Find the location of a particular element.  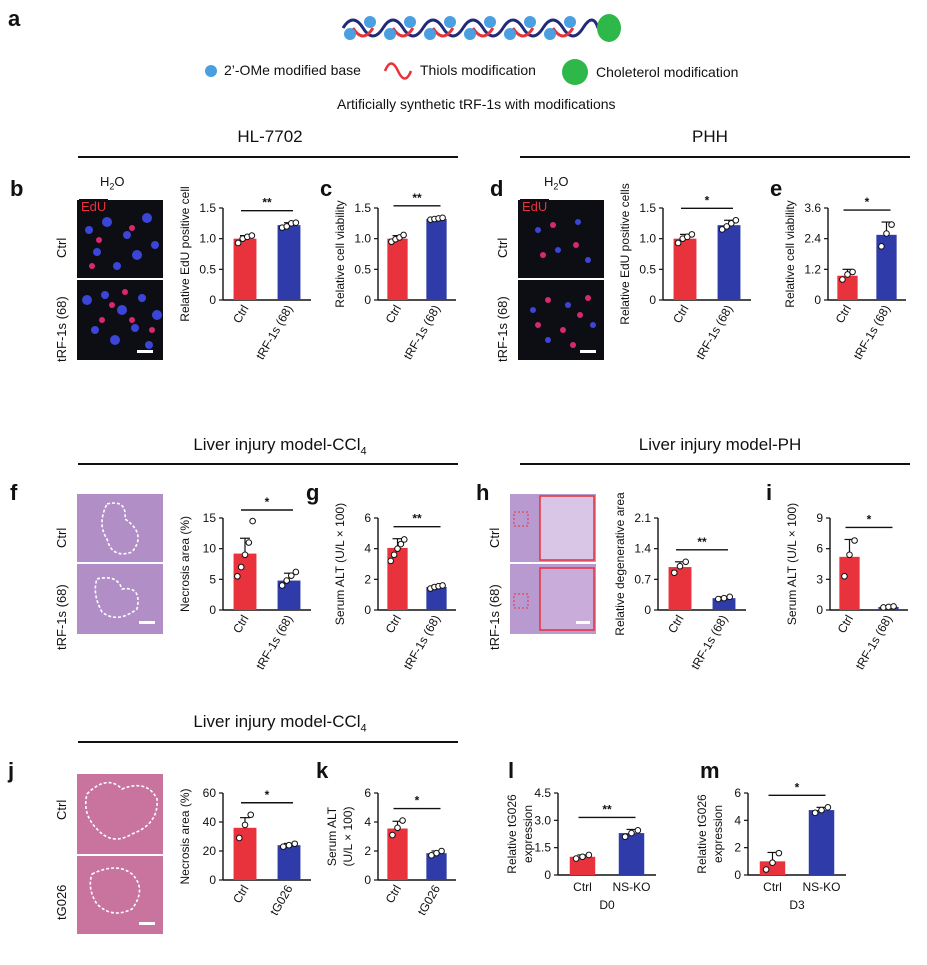

y-axis-label: Relative tG026 is located at coordinates (702, 834).